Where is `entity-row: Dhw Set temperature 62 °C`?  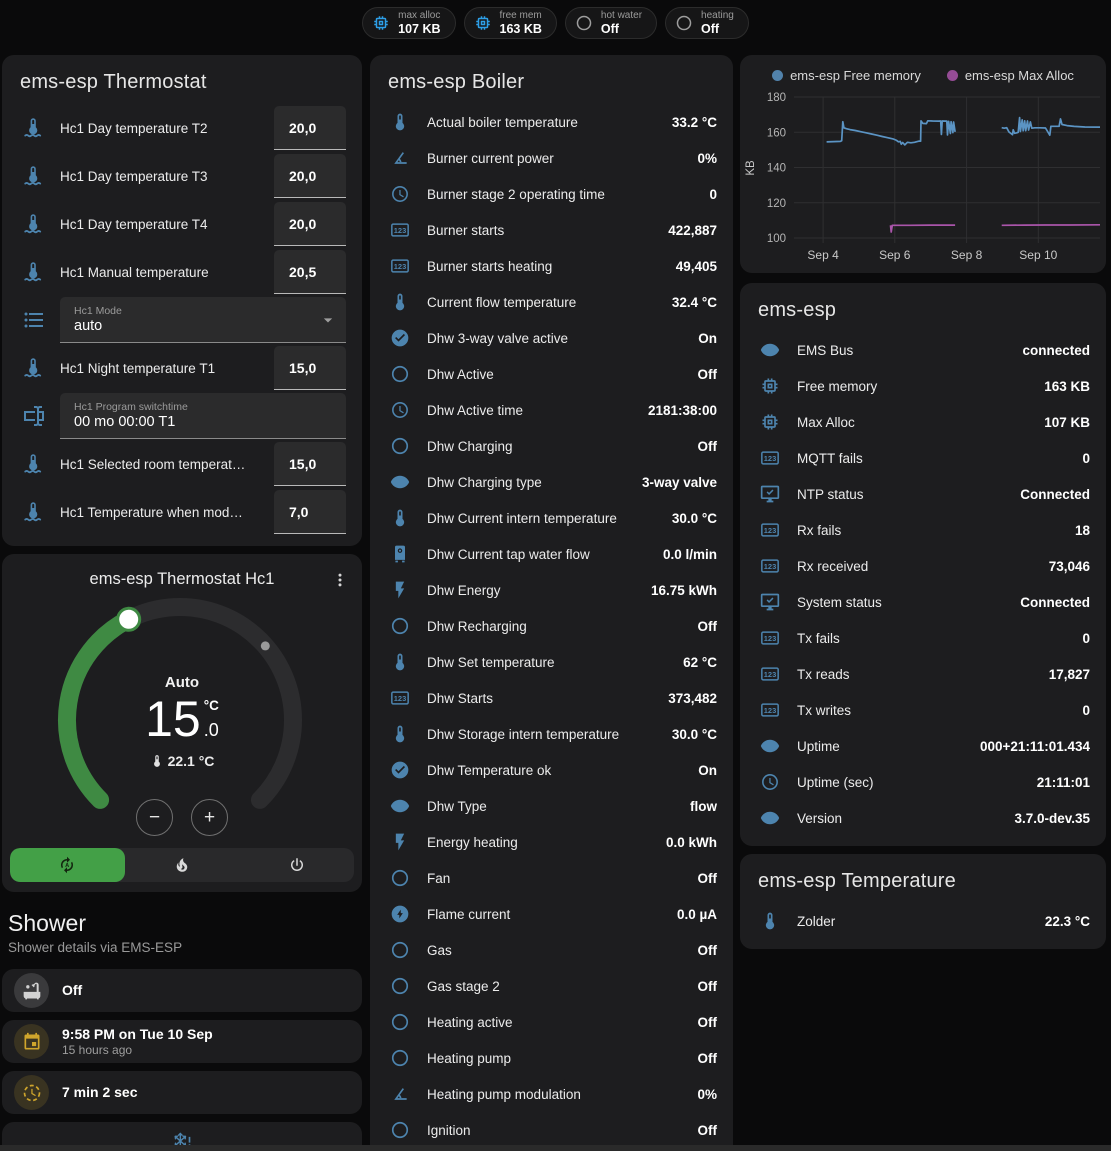 entity-row: Dhw Set temperature 62 °C is located at coordinates (551, 662).